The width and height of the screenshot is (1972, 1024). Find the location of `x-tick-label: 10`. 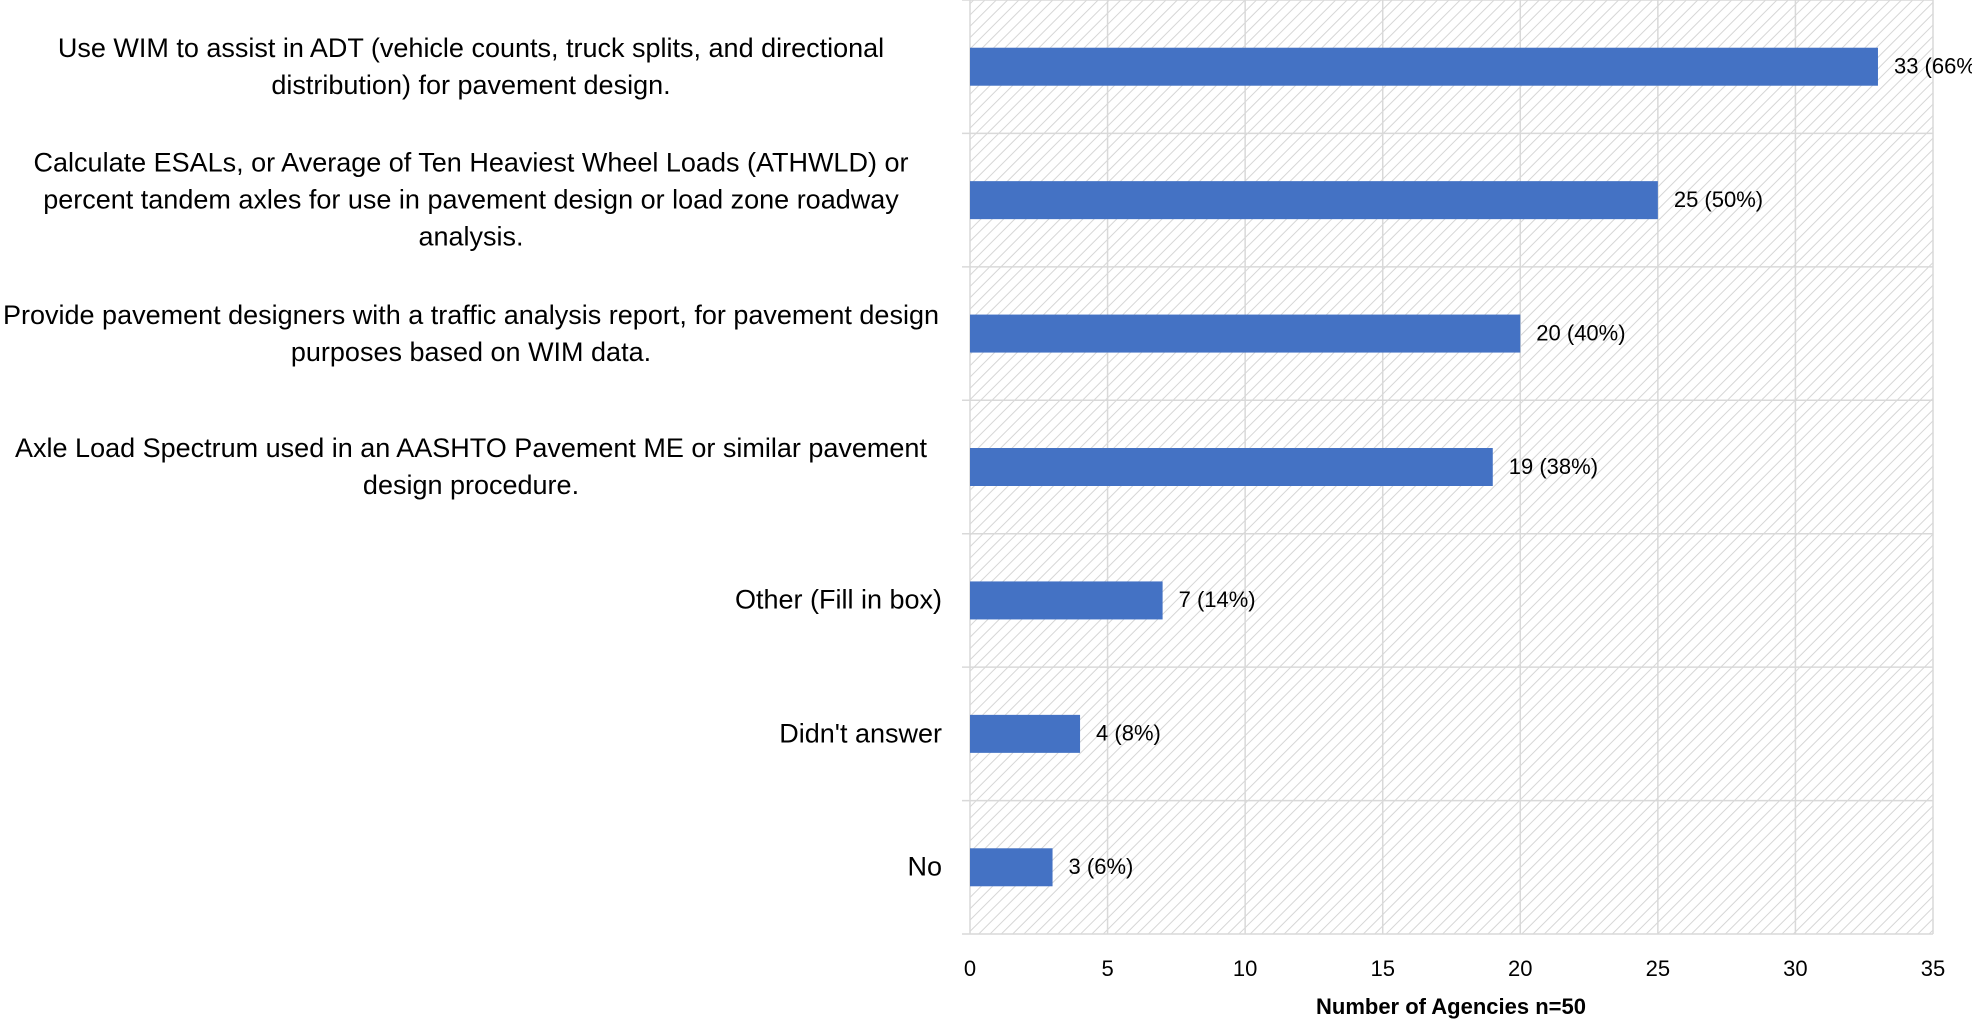

x-tick-label: 10 is located at coordinates (1245, 968).